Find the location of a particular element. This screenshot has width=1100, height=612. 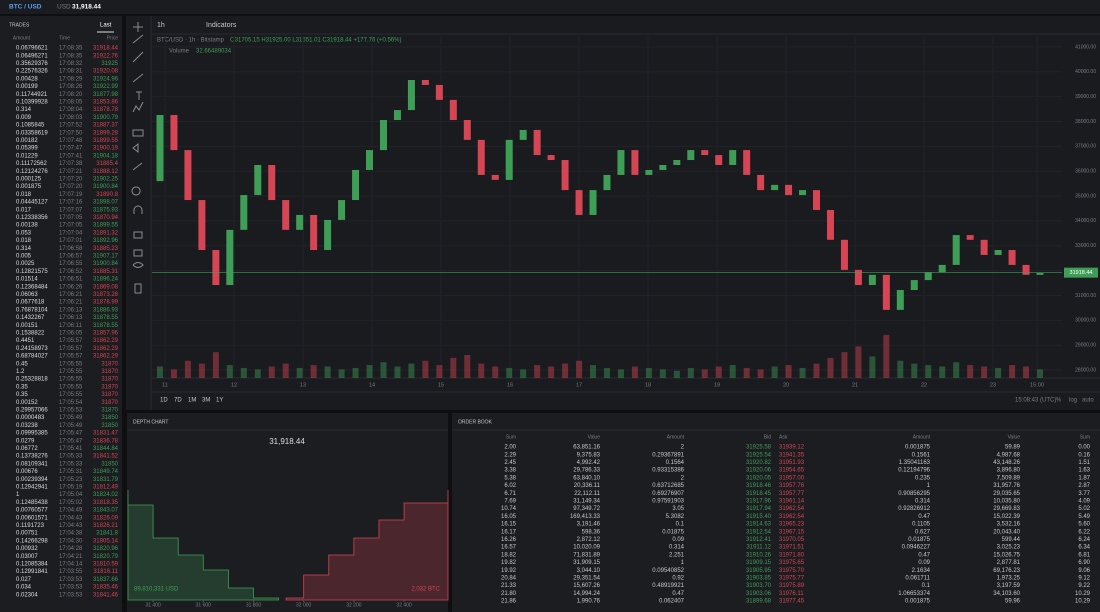

book-cell: 0.47 is located at coordinates (924, 555).